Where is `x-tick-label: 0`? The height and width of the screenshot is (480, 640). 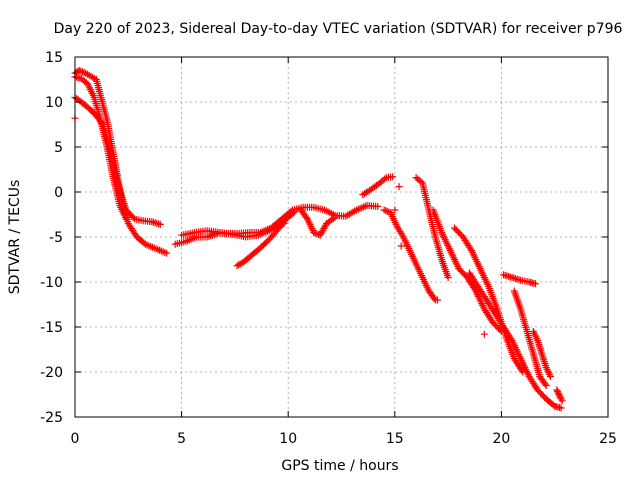
x-tick-label: 0 is located at coordinates (75, 439).